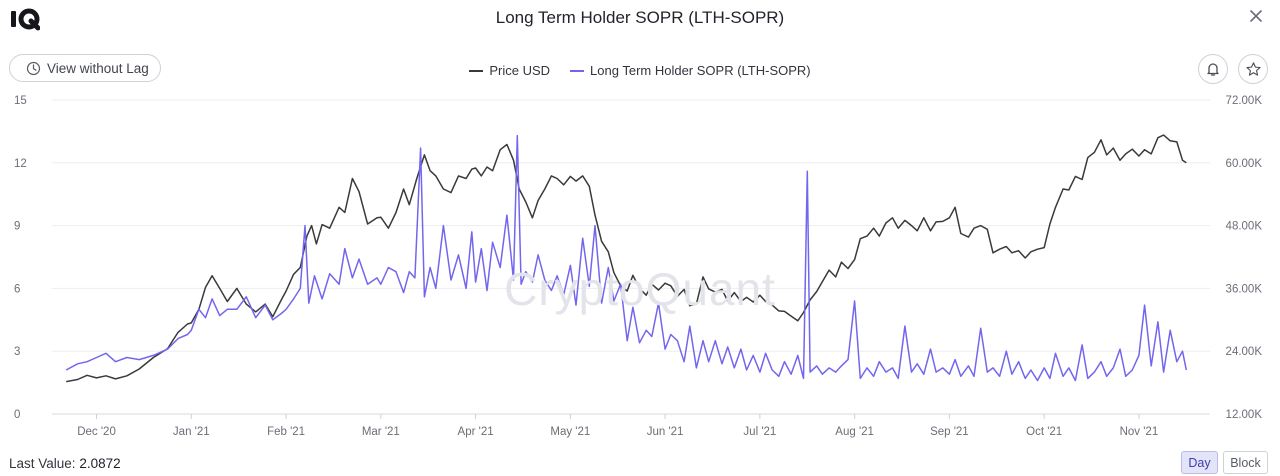 The width and height of the screenshot is (1280, 476). I want to click on cryptoquant-logo-icon, so click(25, 19).